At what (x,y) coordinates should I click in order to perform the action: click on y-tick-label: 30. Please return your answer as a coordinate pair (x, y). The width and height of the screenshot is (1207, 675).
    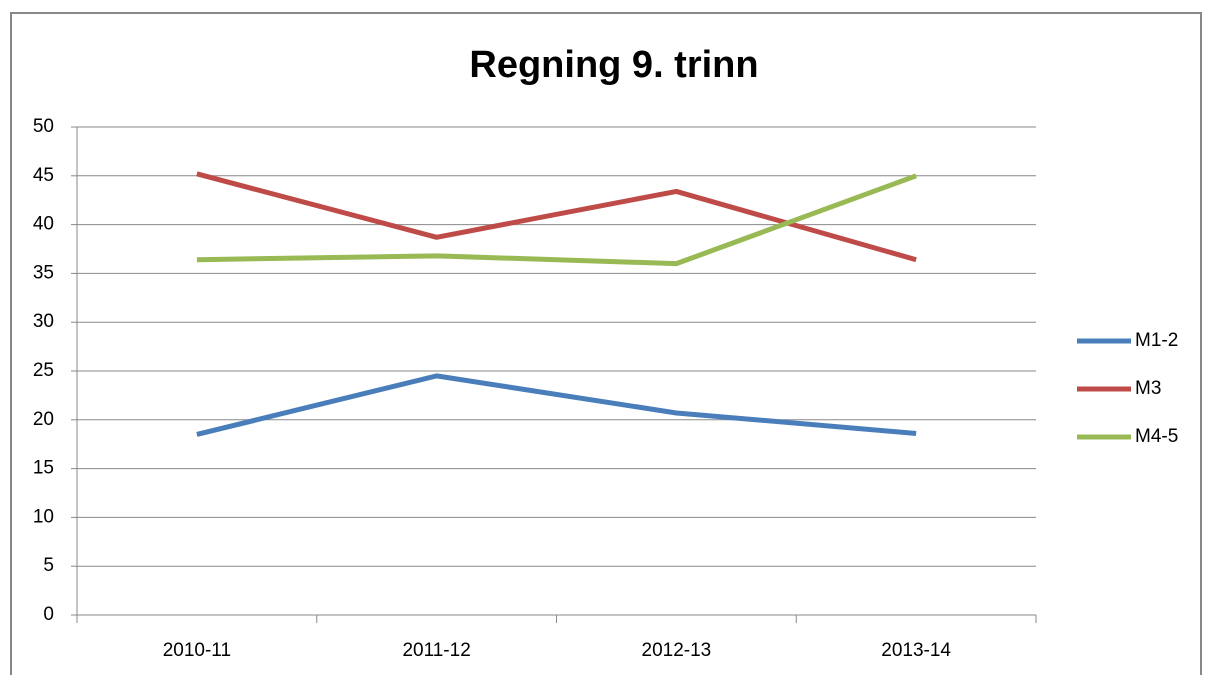
    Looking at the image, I should click on (43, 321).